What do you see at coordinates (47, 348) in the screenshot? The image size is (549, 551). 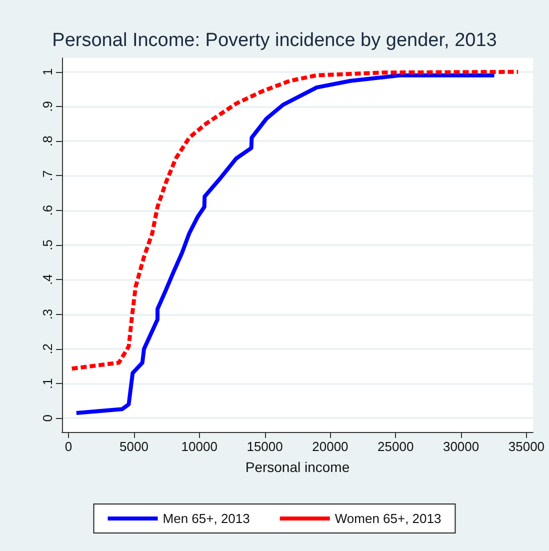 I see `y-tick-label: .2` at bounding box center [47, 348].